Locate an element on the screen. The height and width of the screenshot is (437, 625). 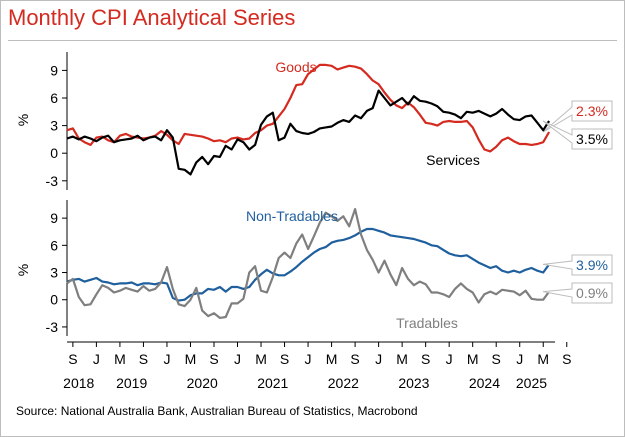
series-annotation: Tradables is located at coordinates (427, 323).